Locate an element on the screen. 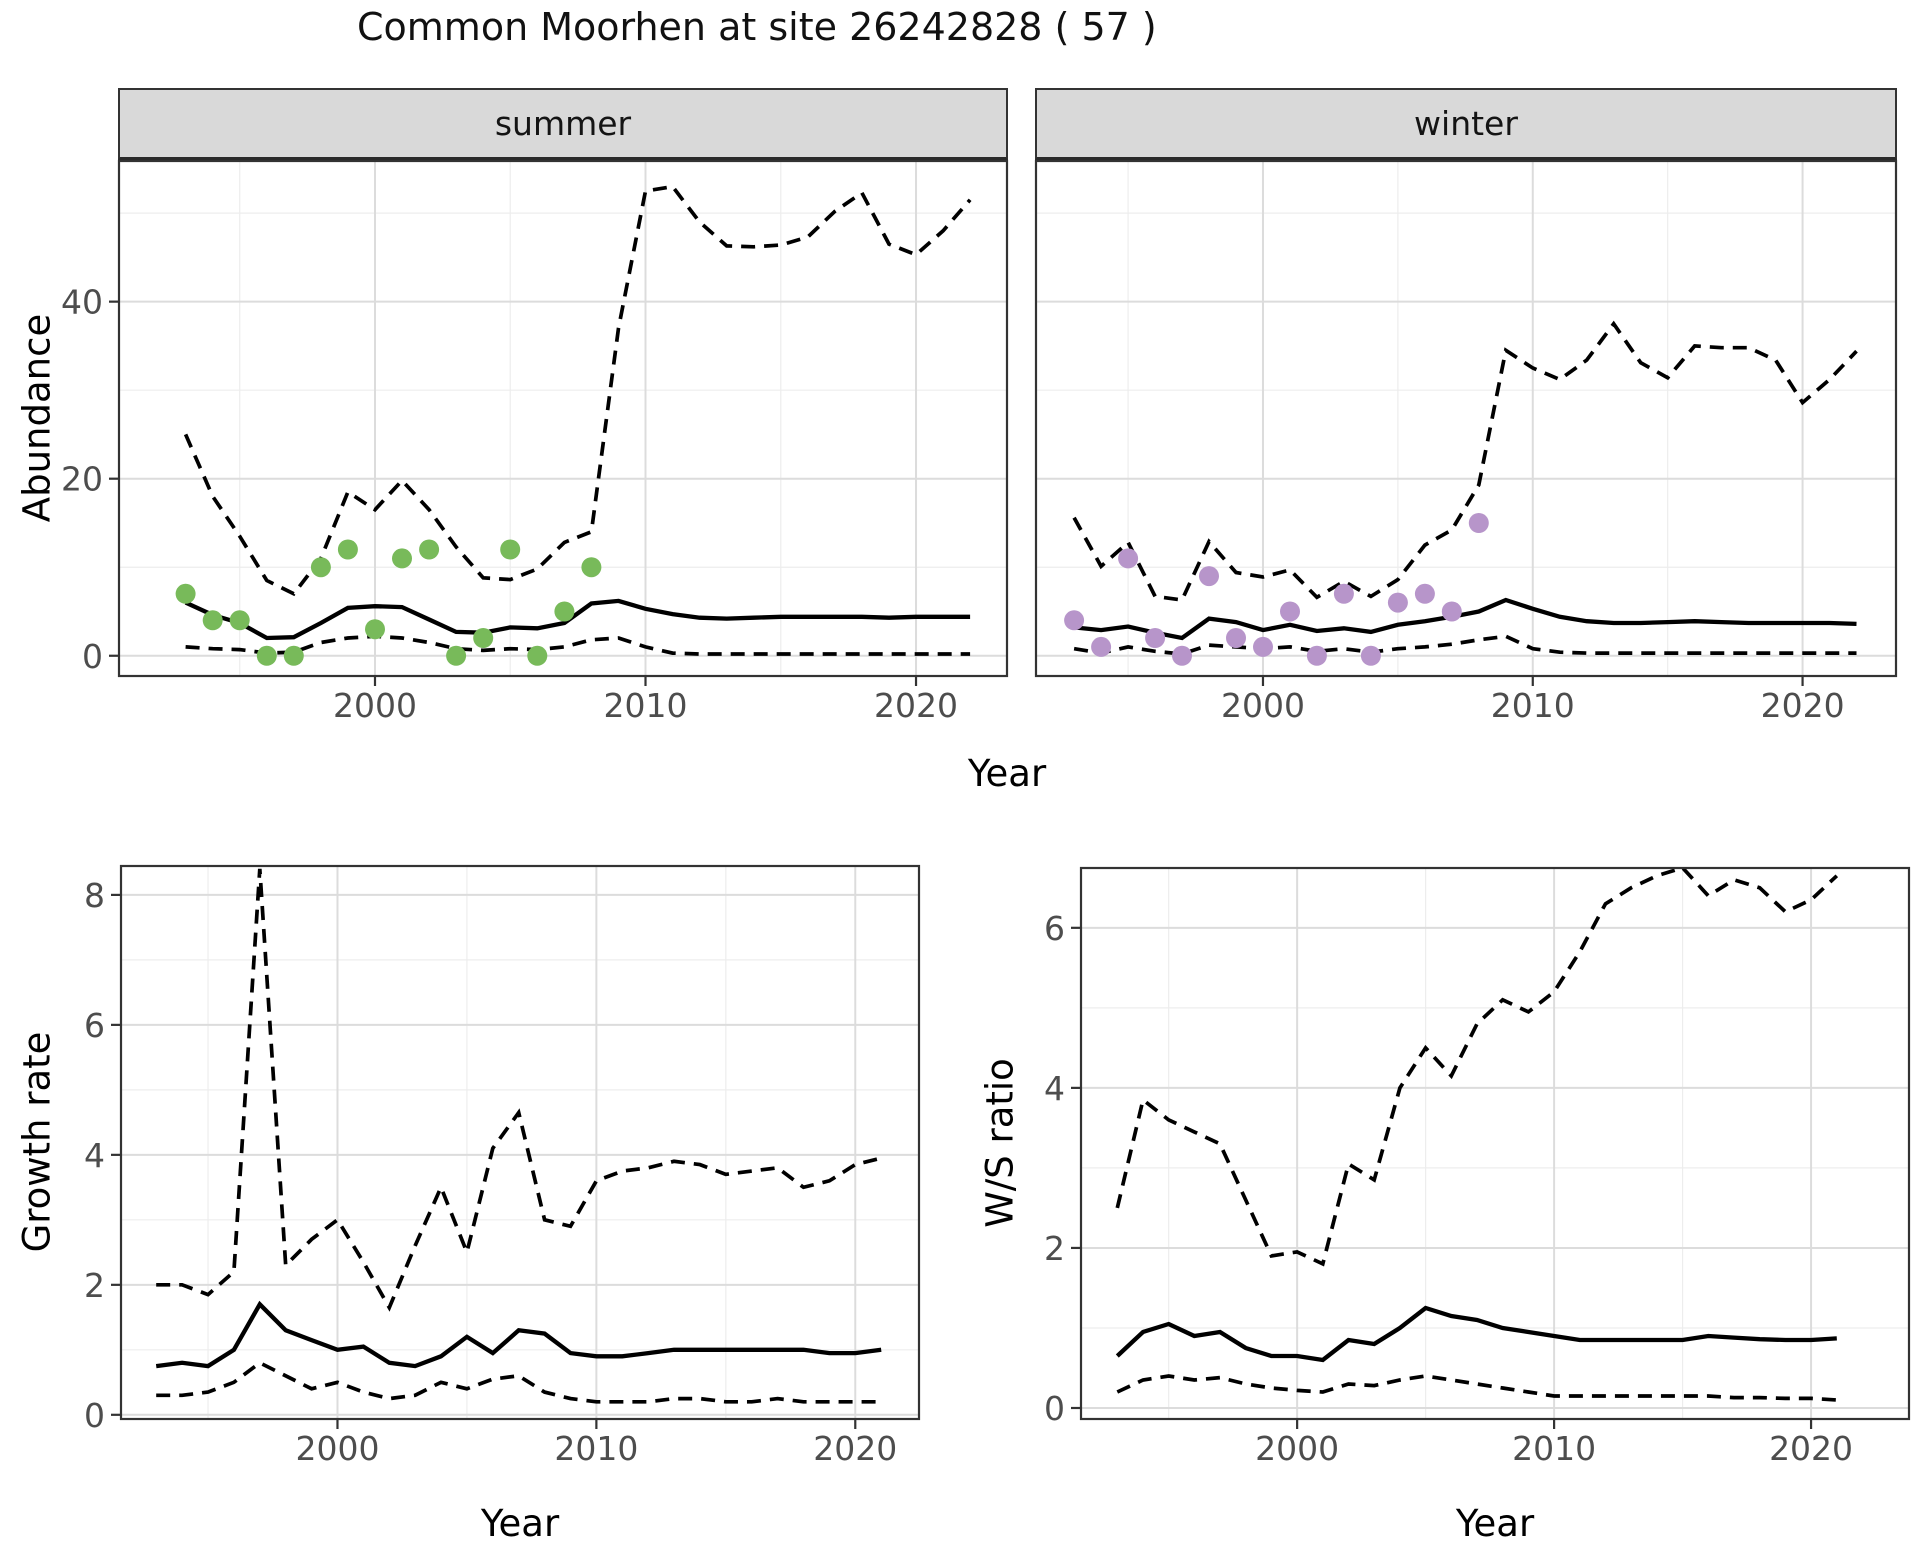  facet-strip-summer-label: summer is located at coordinates (563, 123).